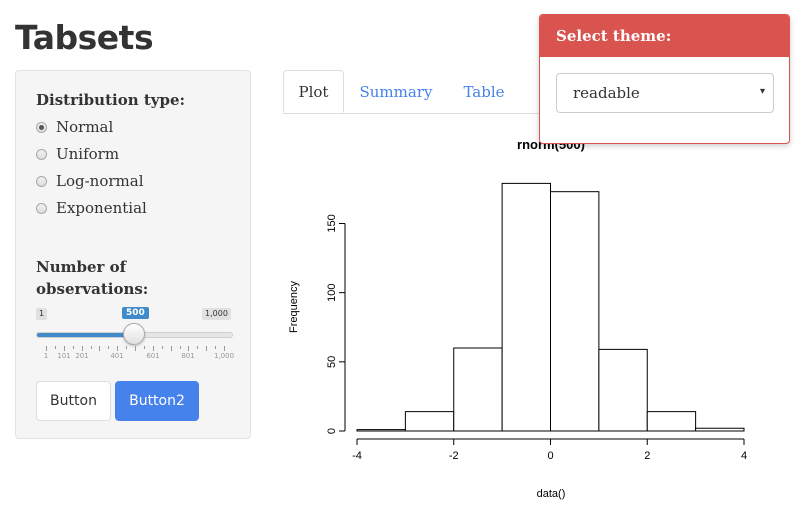 The height and width of the screenshot is (514, 804). I want to click on button2: Button2, so click(157, 401).